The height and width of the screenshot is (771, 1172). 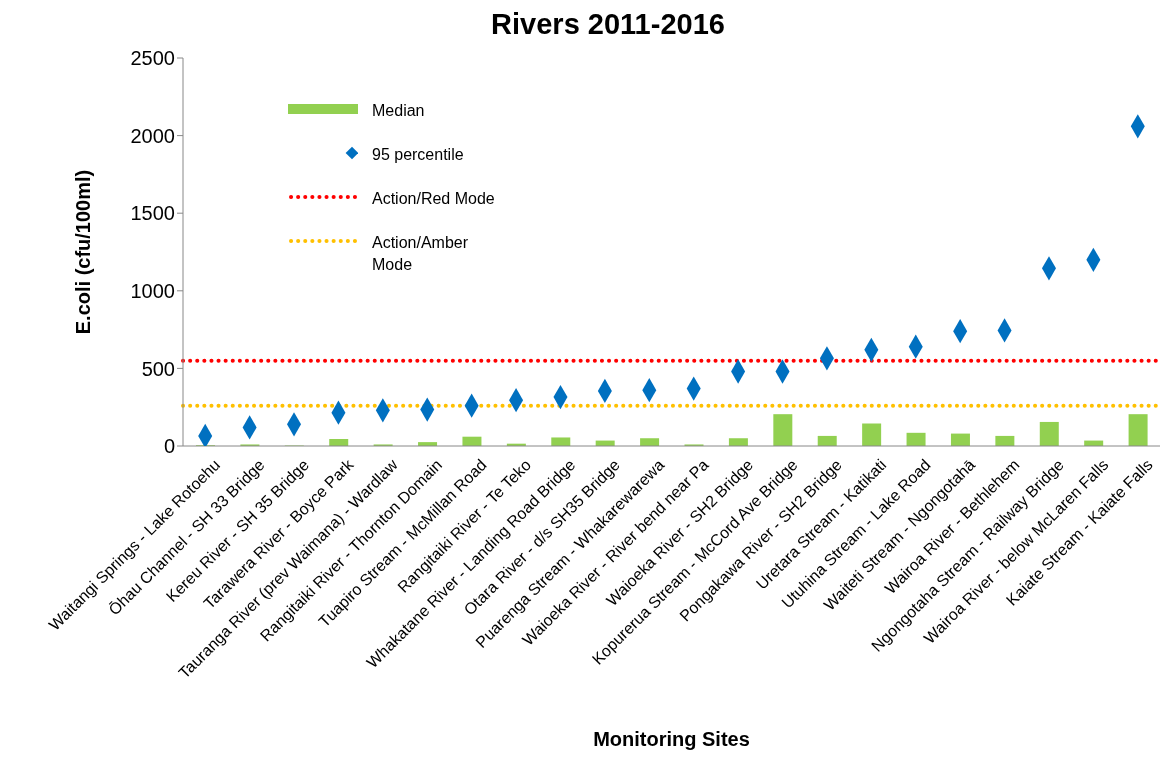 I want to click on y-tick-label: 2500, so click(x=152, y=58).